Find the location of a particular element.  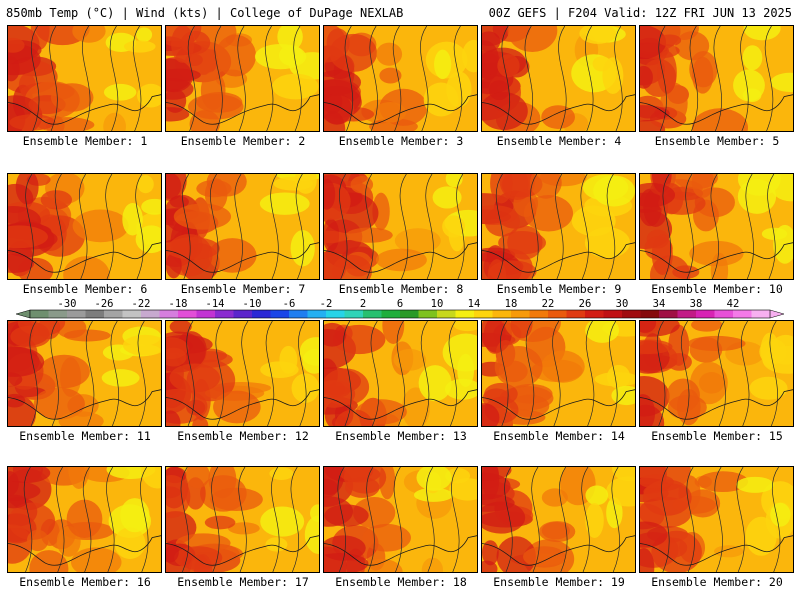

colorbar-tick-label: 26 is located at coordinates (585, 304).